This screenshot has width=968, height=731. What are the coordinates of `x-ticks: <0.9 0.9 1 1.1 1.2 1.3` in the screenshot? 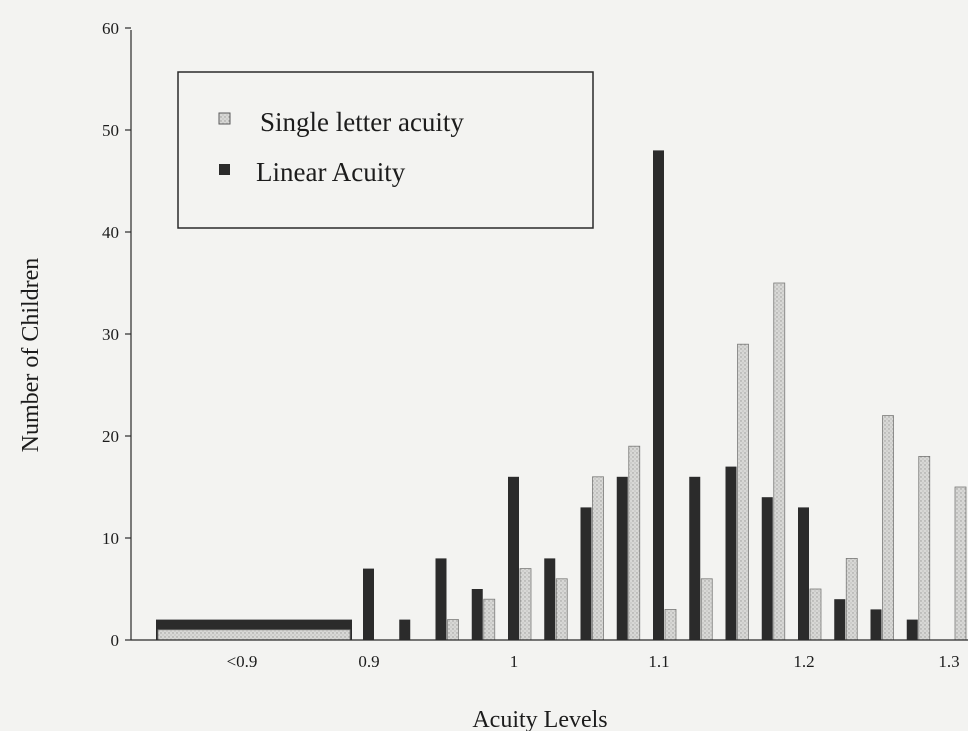 It's located at (593, 661).